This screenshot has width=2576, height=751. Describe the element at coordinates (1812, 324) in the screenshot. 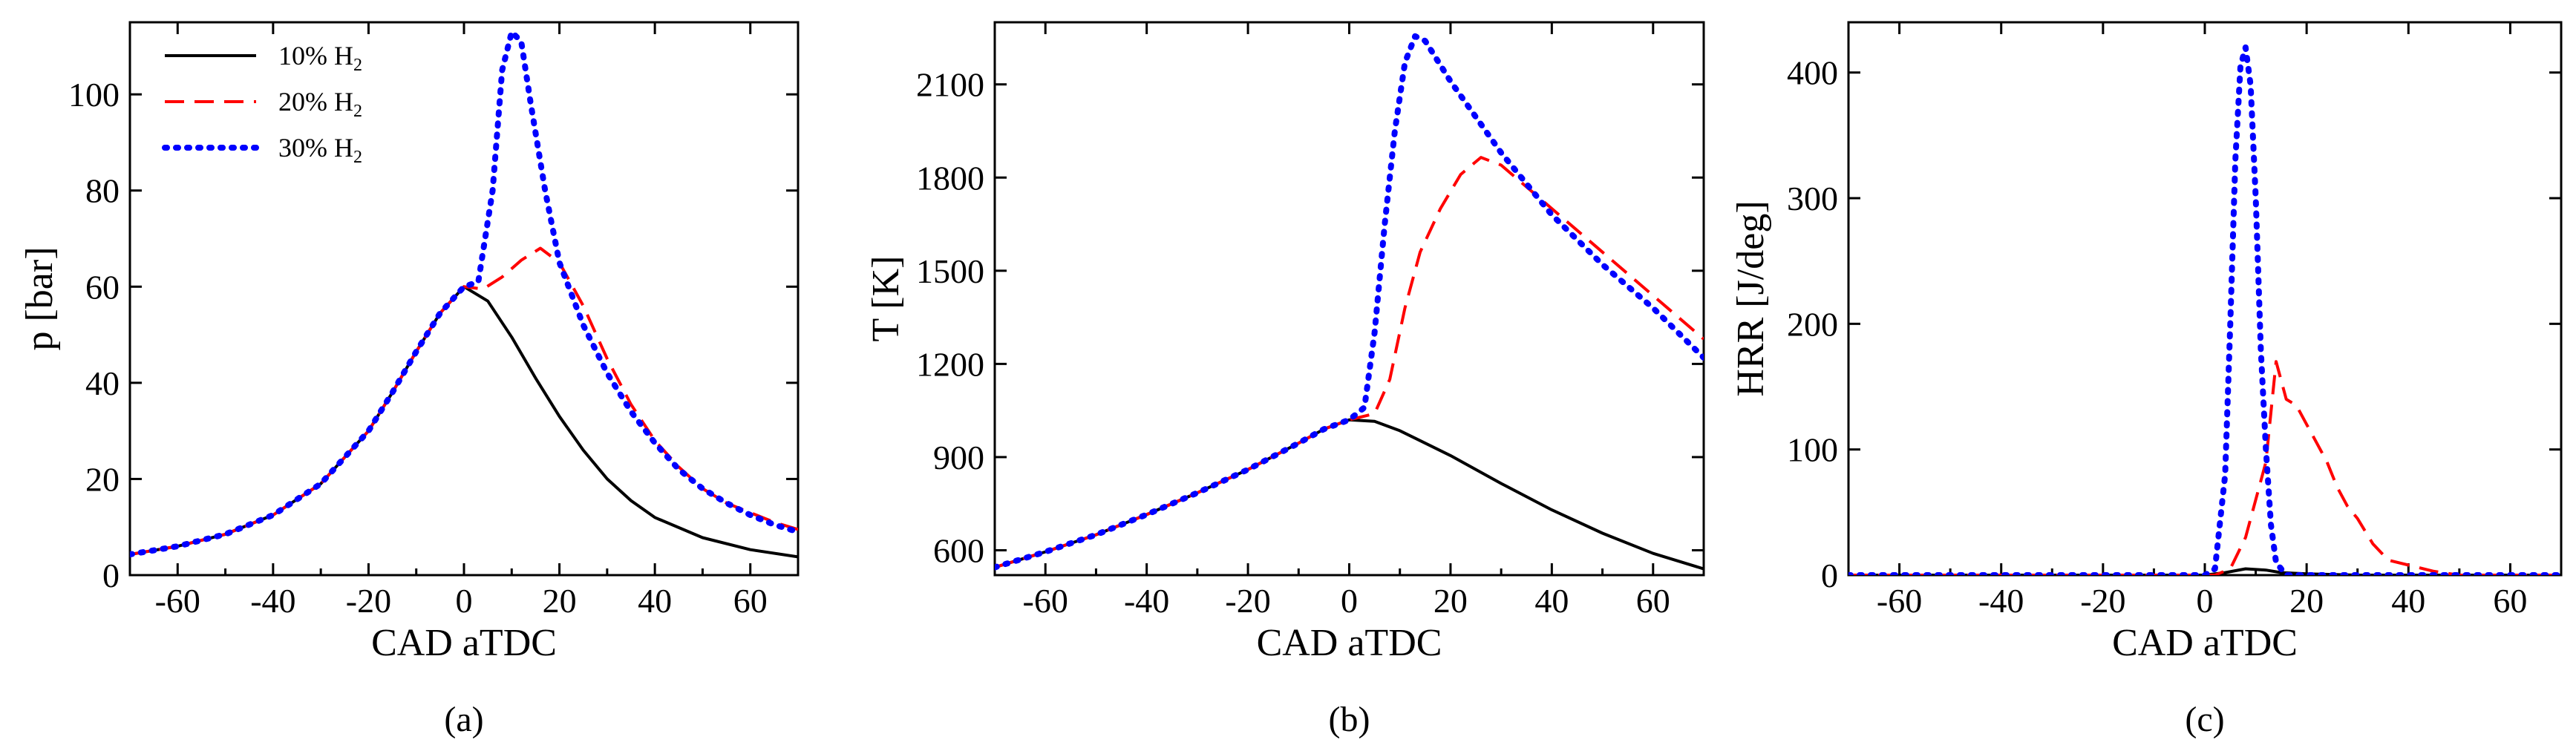

I see `y-tick-label: 200` at that location.